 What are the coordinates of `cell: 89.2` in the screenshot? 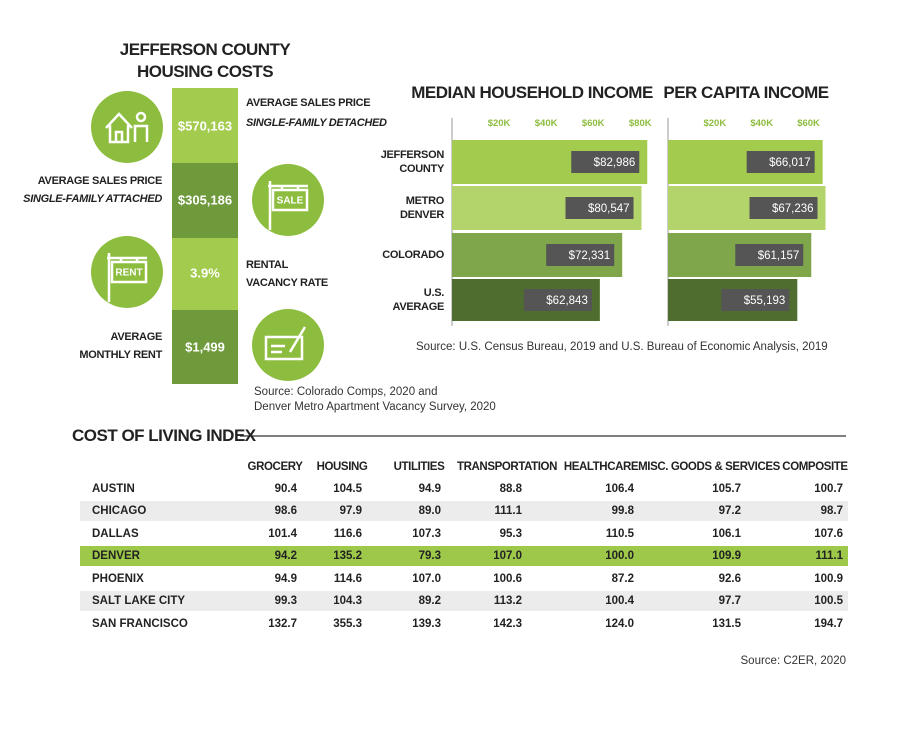 It's located at (429, 601).